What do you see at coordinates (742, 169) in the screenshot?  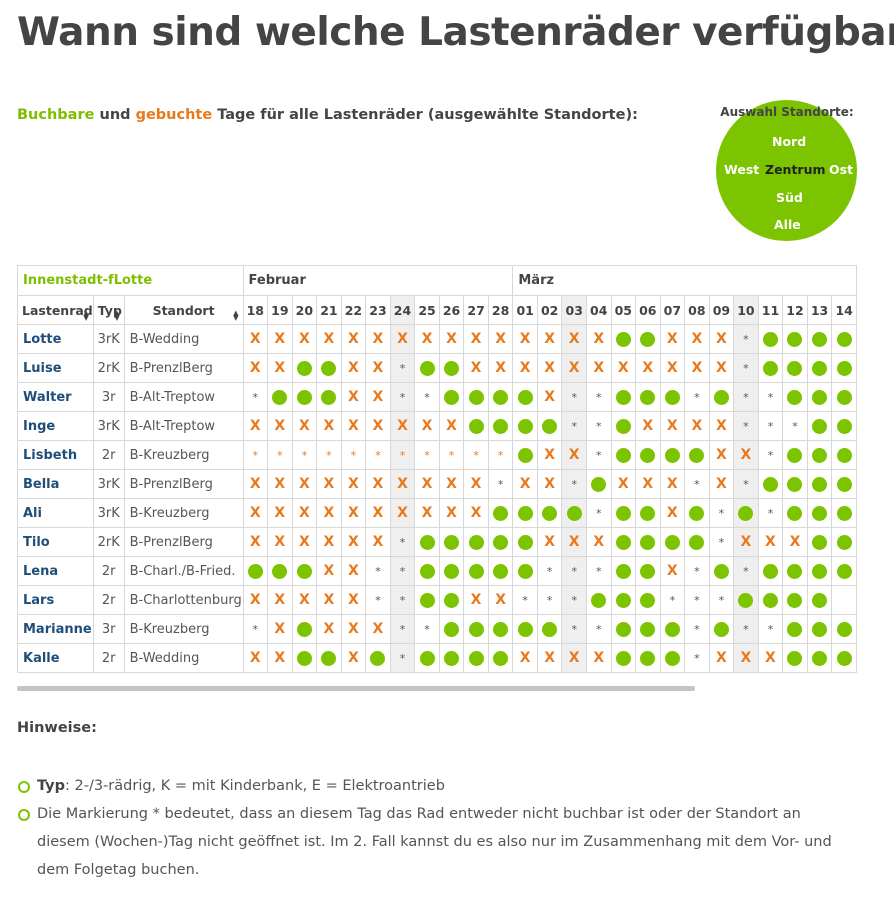 I see `location-west: West` at bounding box center [742, 169].